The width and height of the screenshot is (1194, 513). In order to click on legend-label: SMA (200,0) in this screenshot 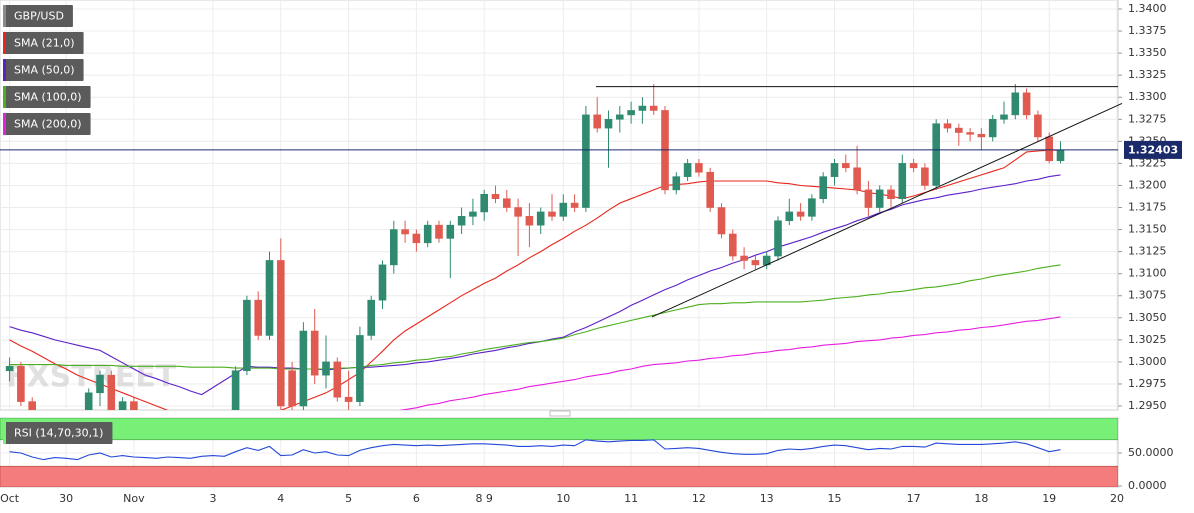, I will do `click(48, 124)`.